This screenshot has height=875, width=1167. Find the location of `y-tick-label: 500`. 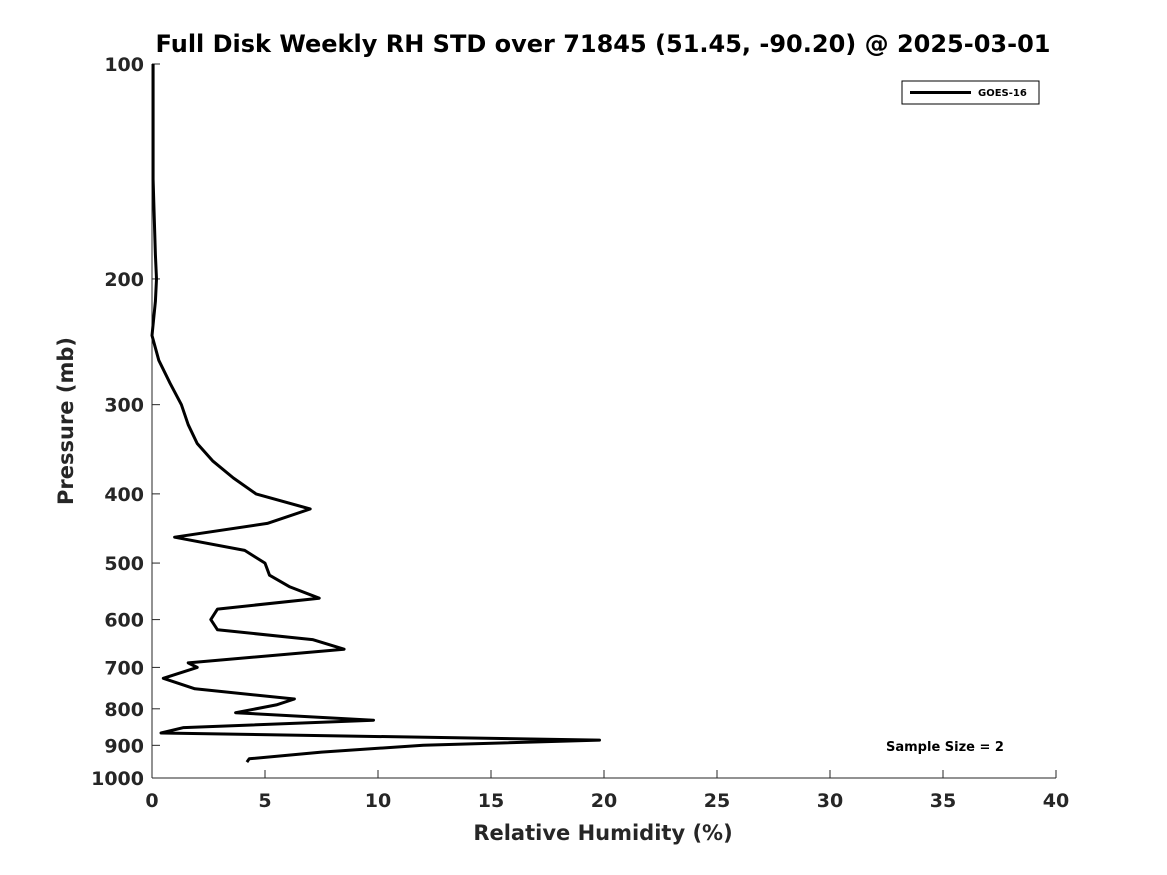

y-tick-label: 500 is located at coordinates (124, 564).